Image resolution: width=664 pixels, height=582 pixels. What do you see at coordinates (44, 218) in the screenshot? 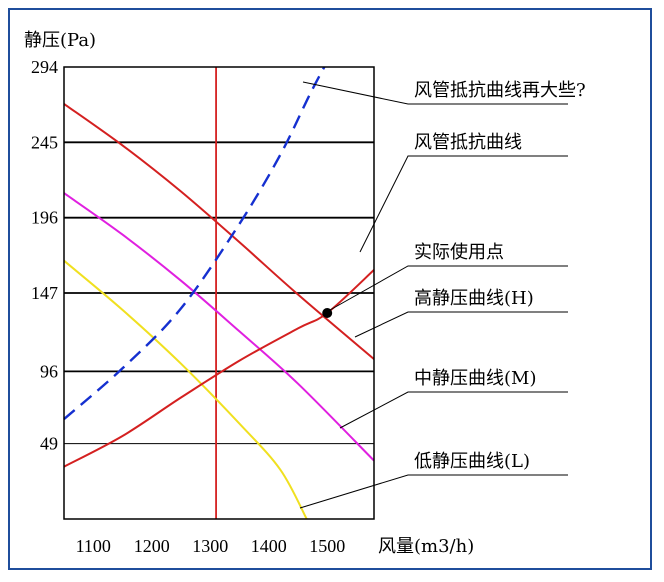
I see `y-tick-label: 196` at bounding box center [44, 218].